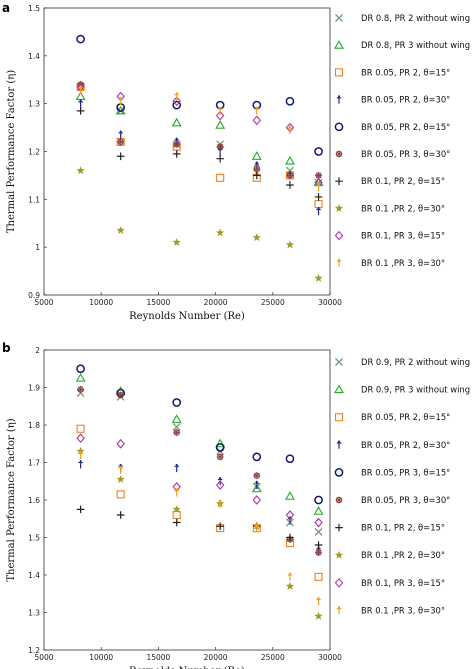 The image size is (474, 669). What do you see at coordinates (187, 316) in the screenshot?
I see `x-axis-title: Reynolds Number (Re)` at bounding box center [187, 316].